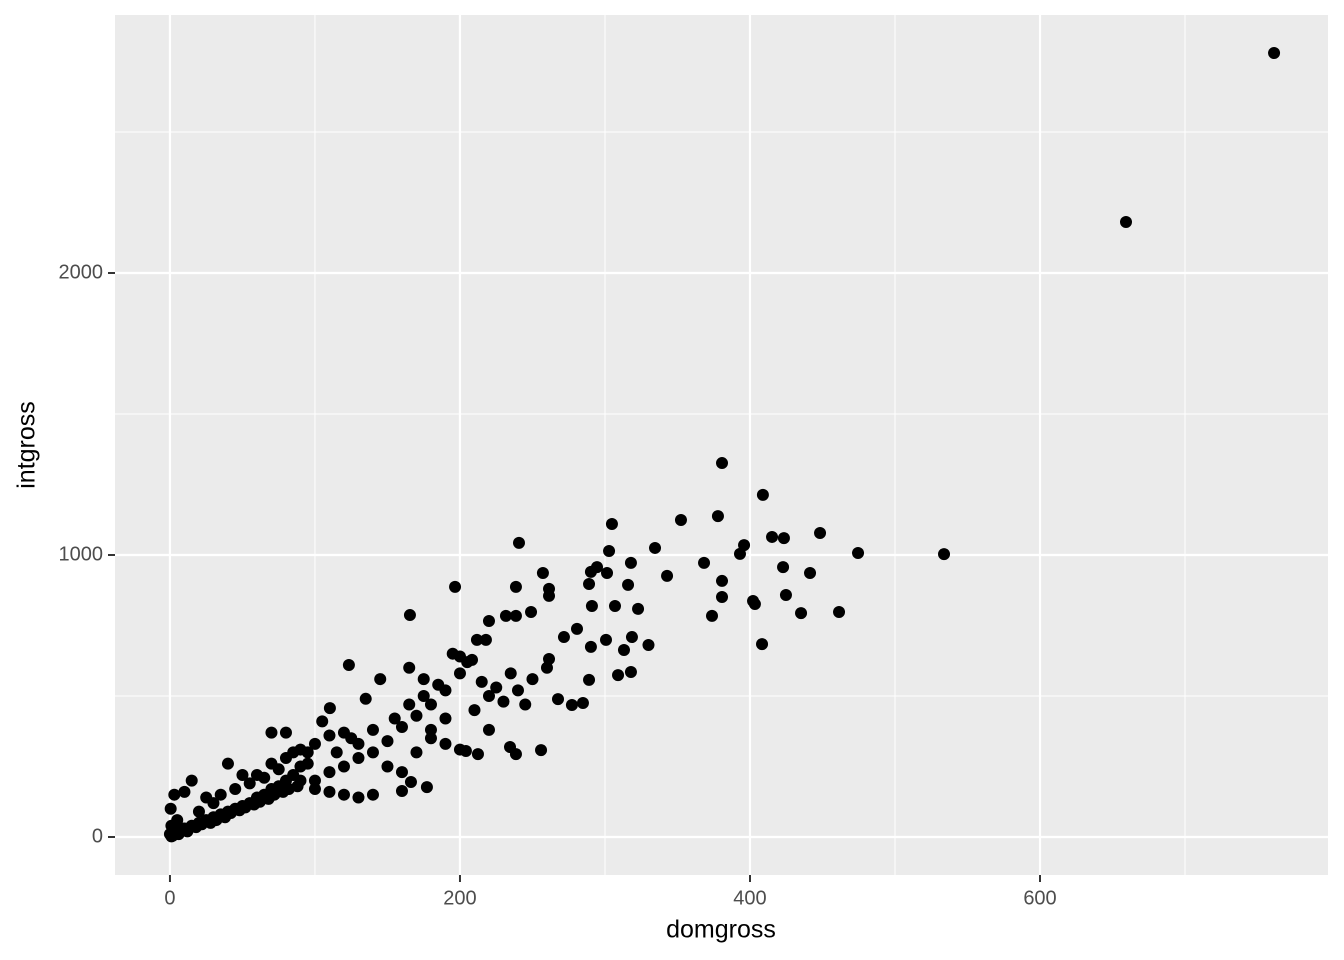  Describe the element at coordinates (169, 898) in the screenshot. I see `x-tick-label: 0` at that location.